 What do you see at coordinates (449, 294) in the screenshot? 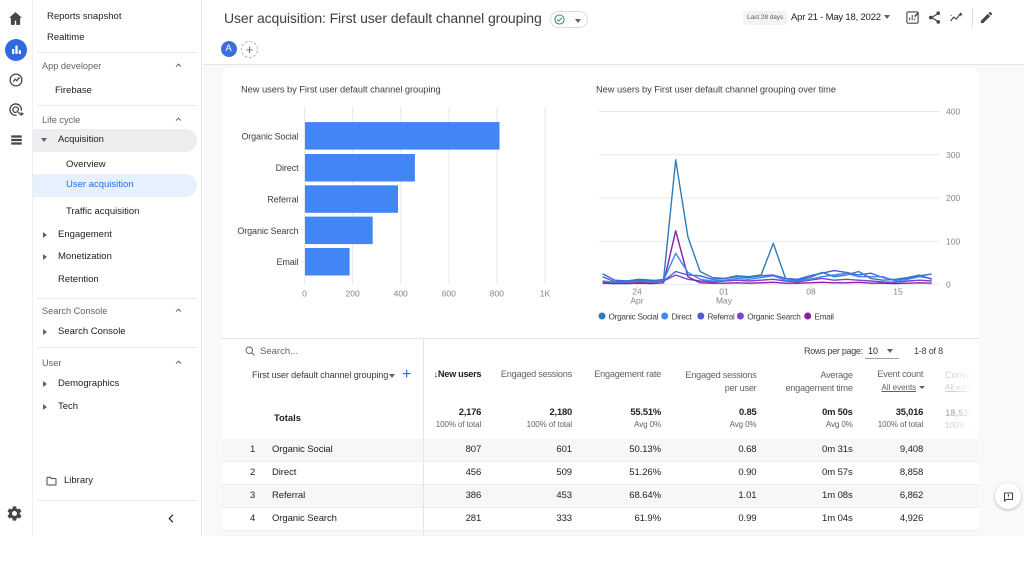
I see `svg-text: 600` at bounding box center [449, 294].